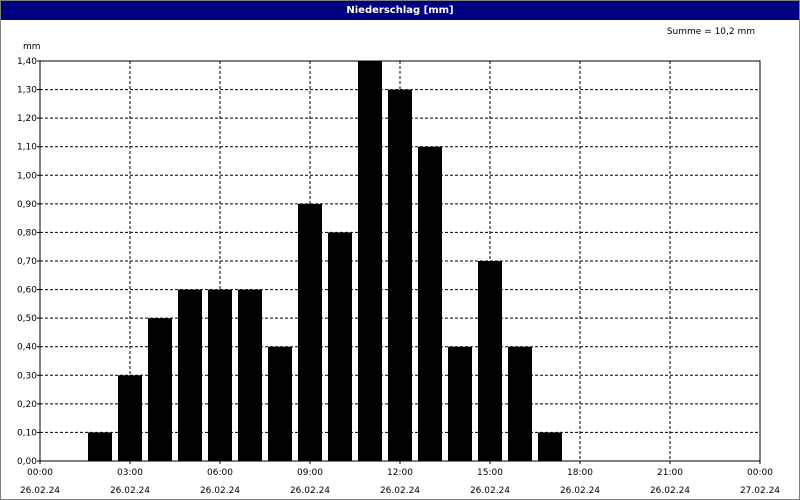 The width and height of the screenshot is (800, 500). Describe the element at coordinates (27, 319) in the screenshot. I see `y-tick-label: 0,50` at that location.